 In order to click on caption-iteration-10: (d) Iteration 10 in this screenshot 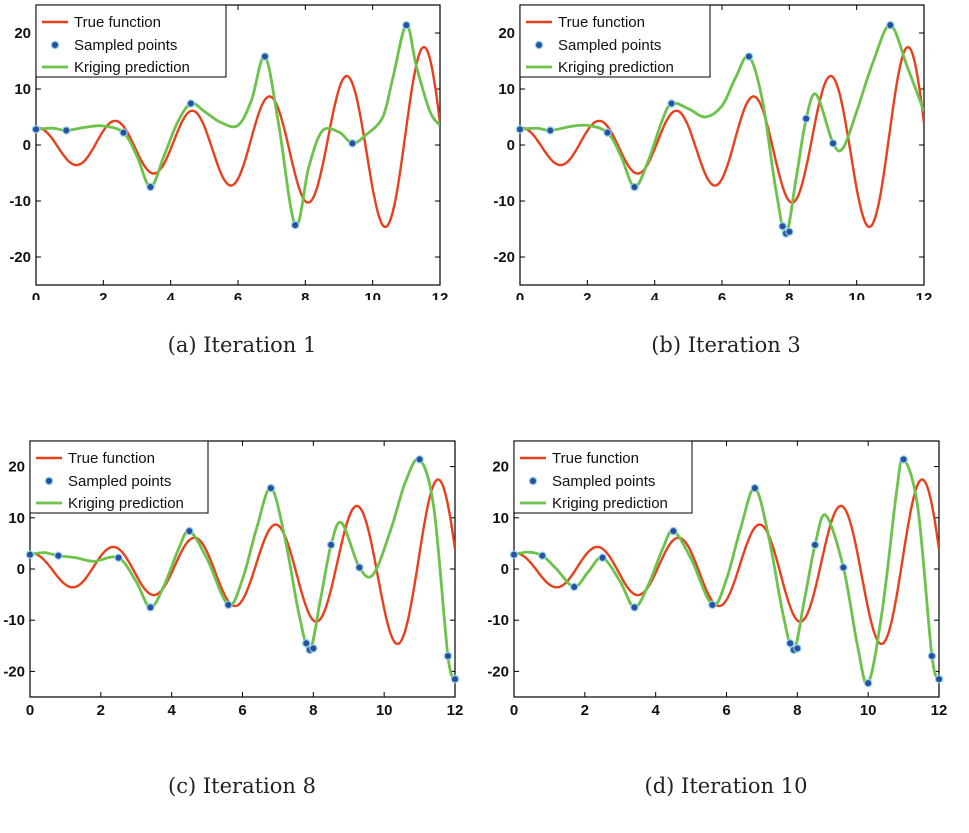, I will do `click(726, 786)`.